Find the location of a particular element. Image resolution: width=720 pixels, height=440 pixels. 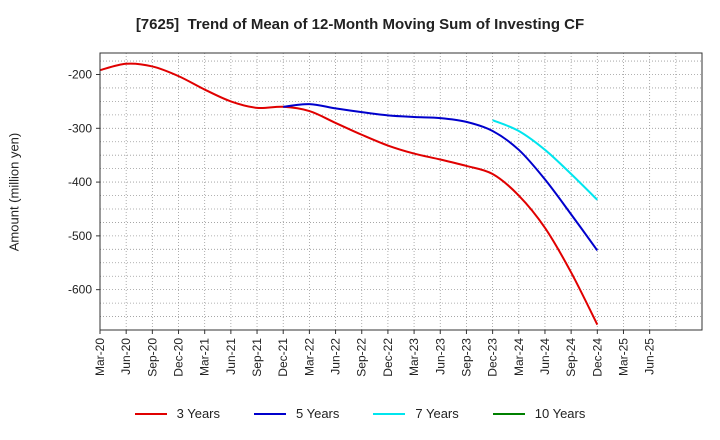

legend-label: 3 Years is located at coordinates (198, 413).